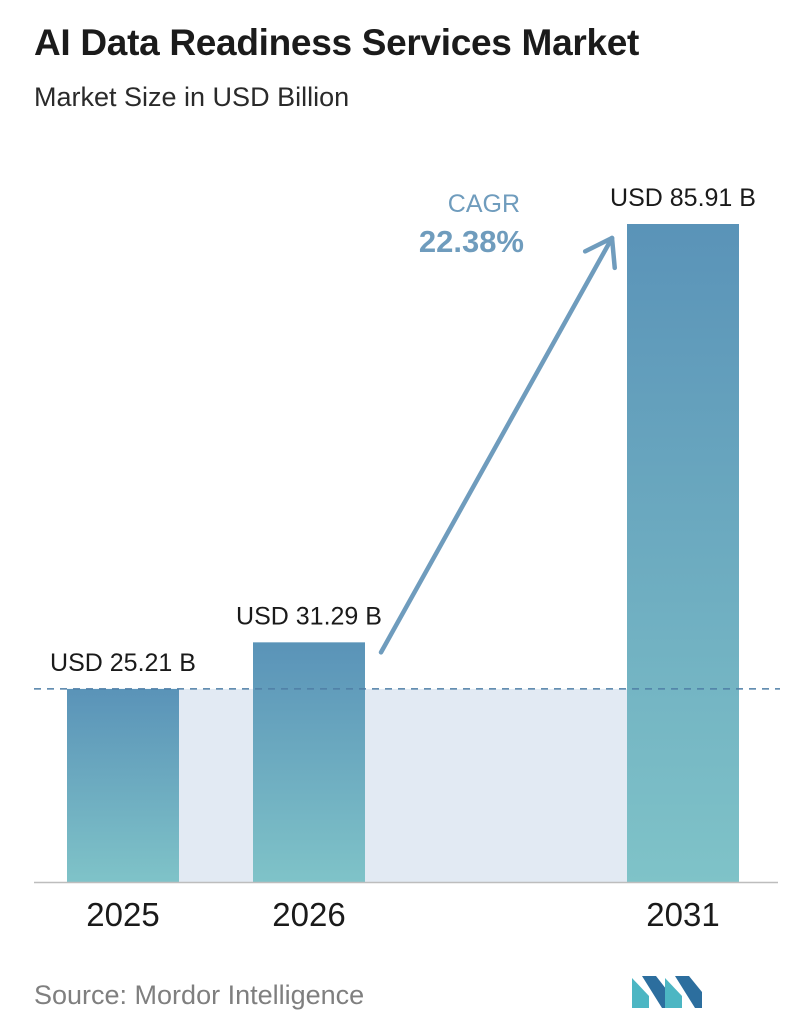 Image resolution: width=796 pixels, height=1034 pixels. I want to click on bar-2025, so click(123, 785).